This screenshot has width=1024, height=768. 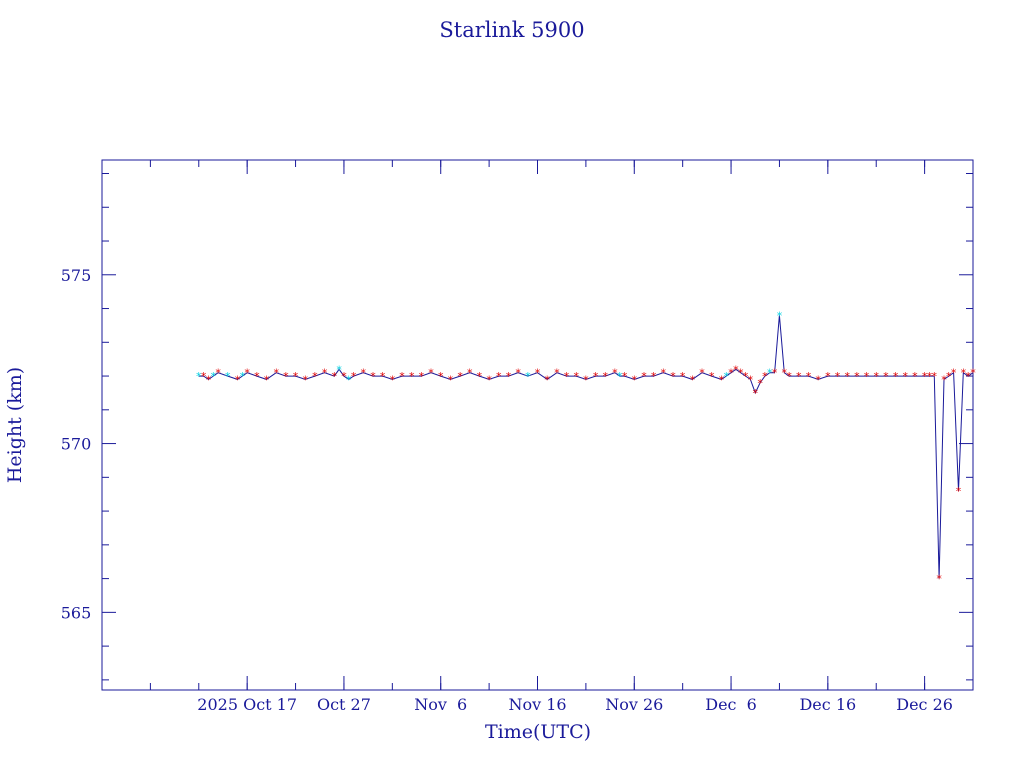 I want to click on y-tick-label: 565, so click(x=76, y=612).